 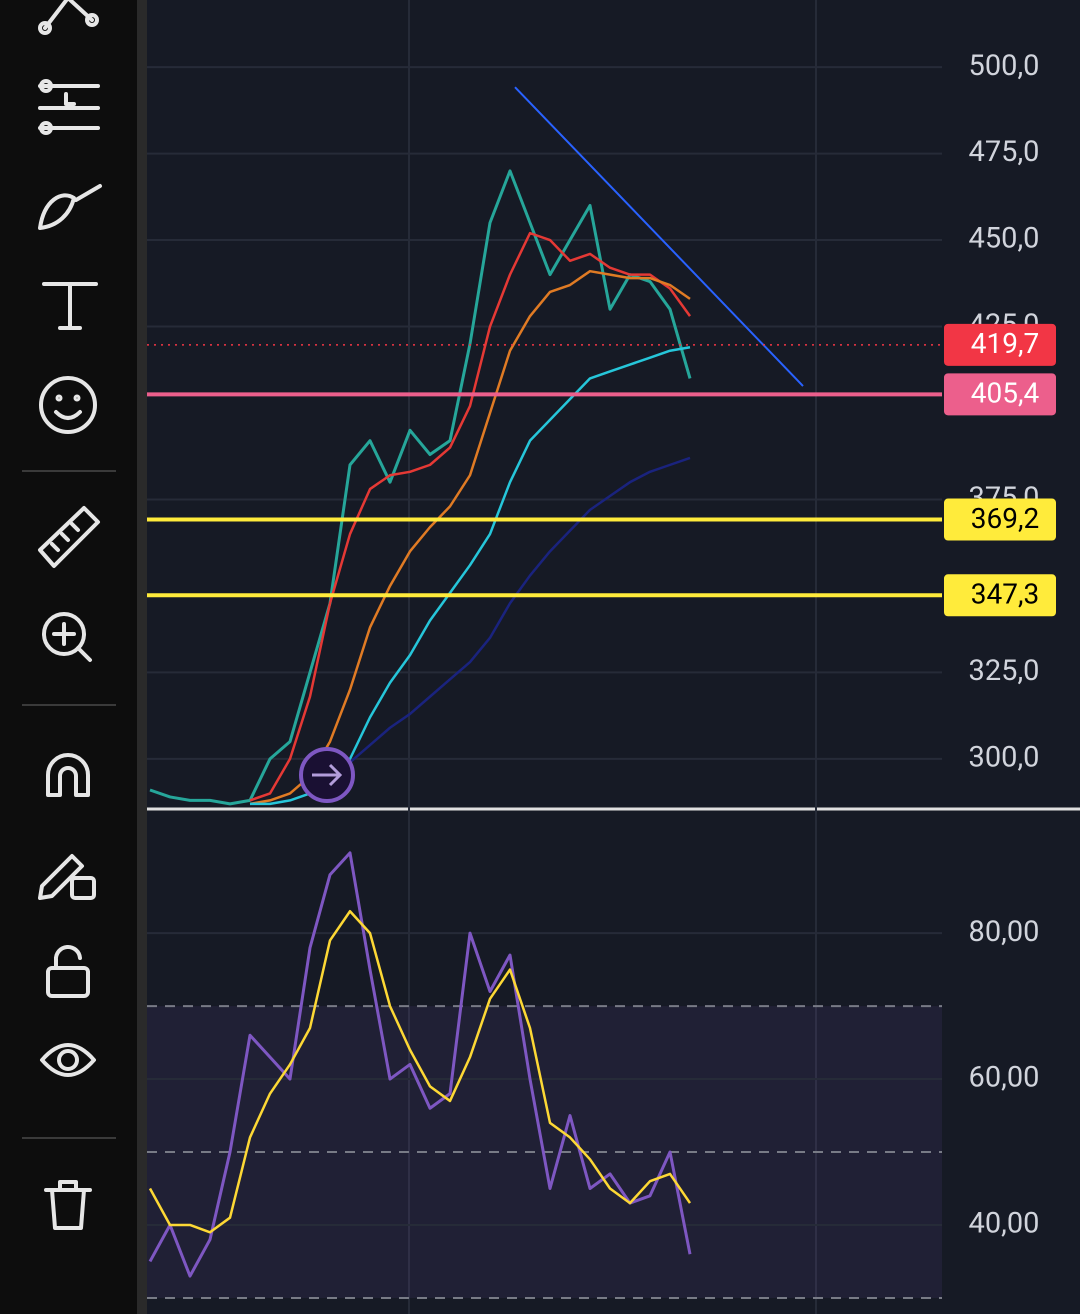 I want to click on zoom-tool, so click(x=67, y=637).